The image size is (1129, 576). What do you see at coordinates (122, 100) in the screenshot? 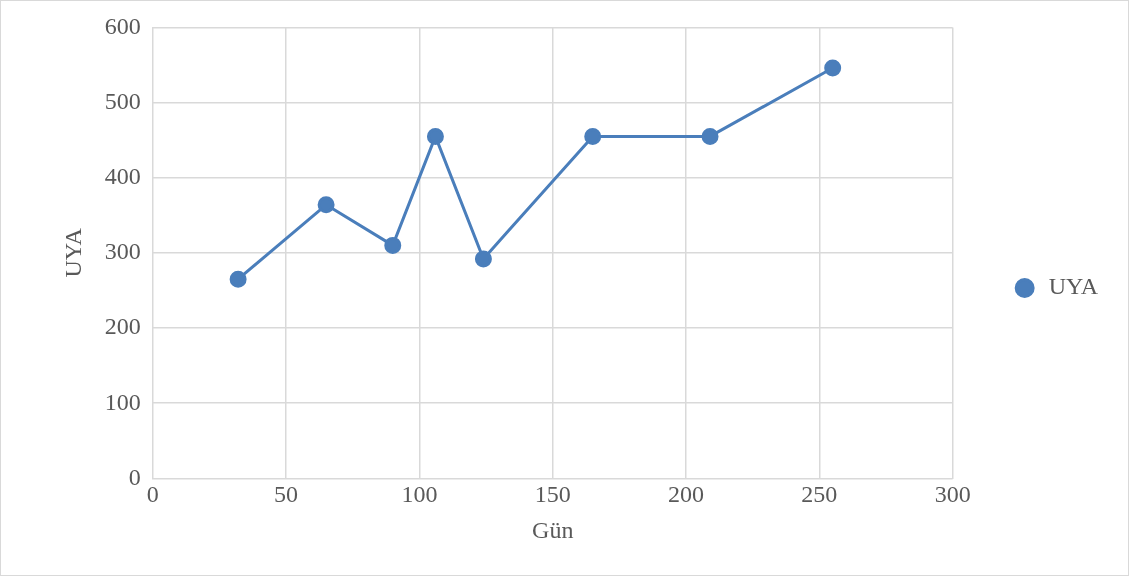
I see `y-tick-label: 500` at bounding box center [122, 100].